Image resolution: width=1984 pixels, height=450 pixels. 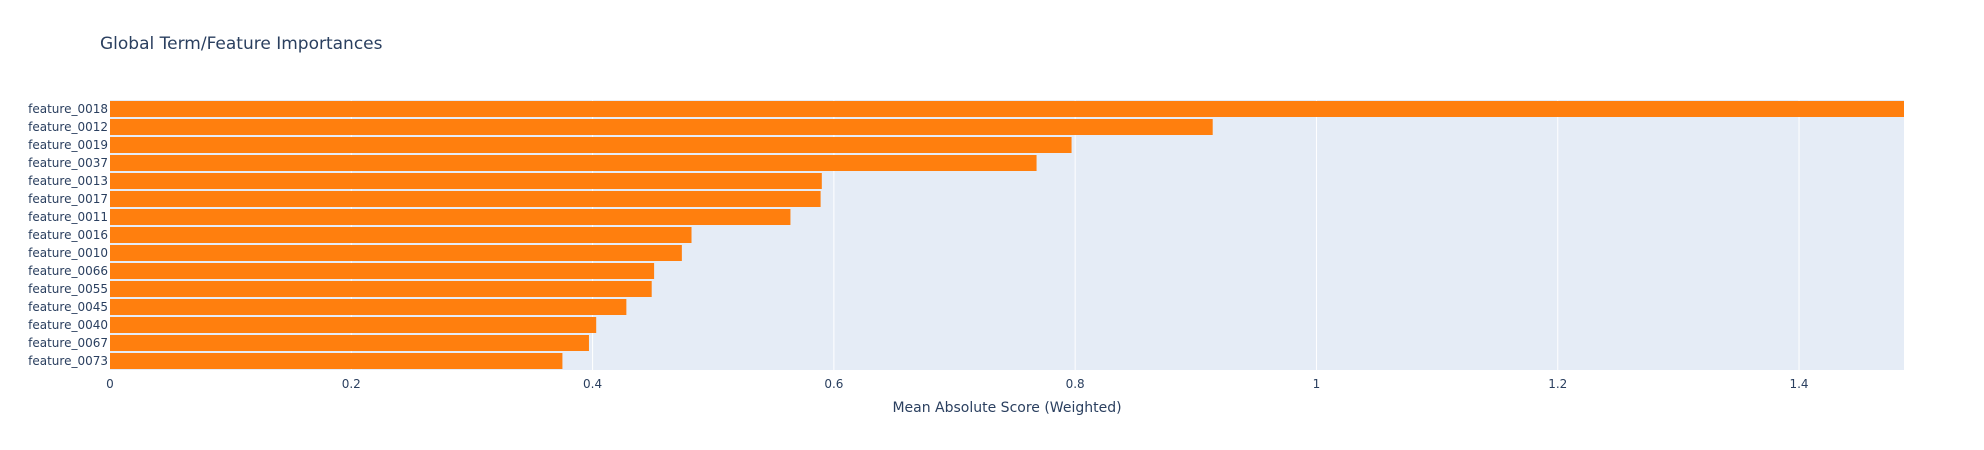 I want to click on x-tick-label: 0.2, so click(x=351, y=384).